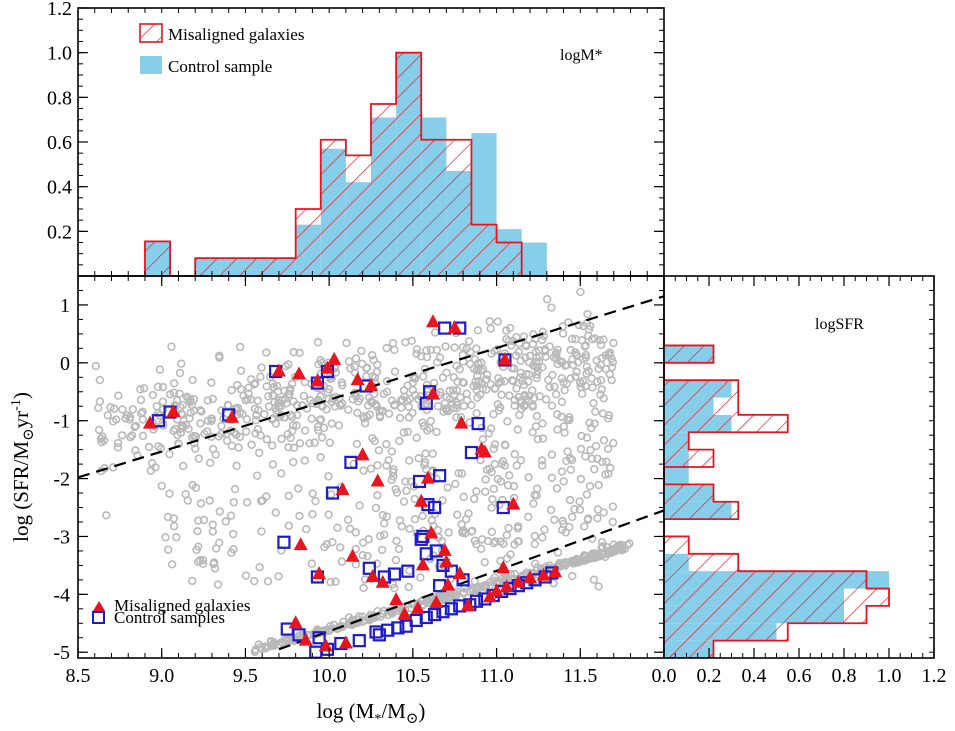 Image resolution: width=955 pixels, height=731 pixels. I want to click on top-panel-tag: logM*, so click(581, 55).